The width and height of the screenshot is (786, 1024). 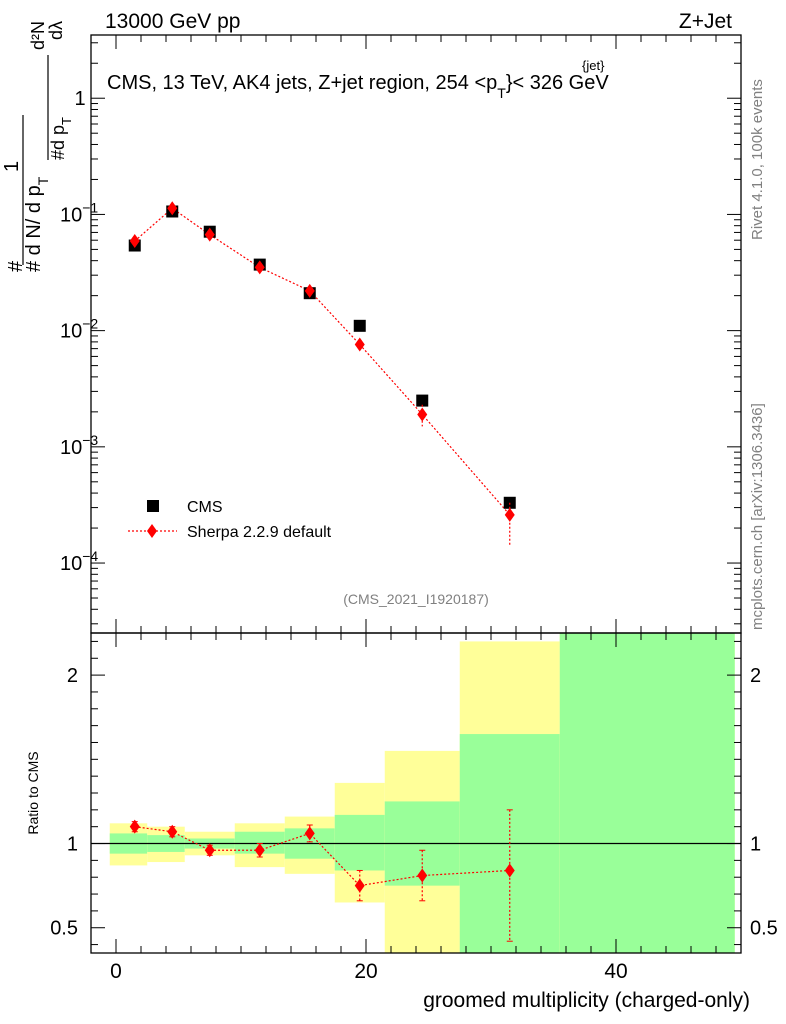 What do you see at coordinates (72, 676) in the screenshot?
I see `ratio-y-tick-label-left: 2` at bounding box center [72, 676].